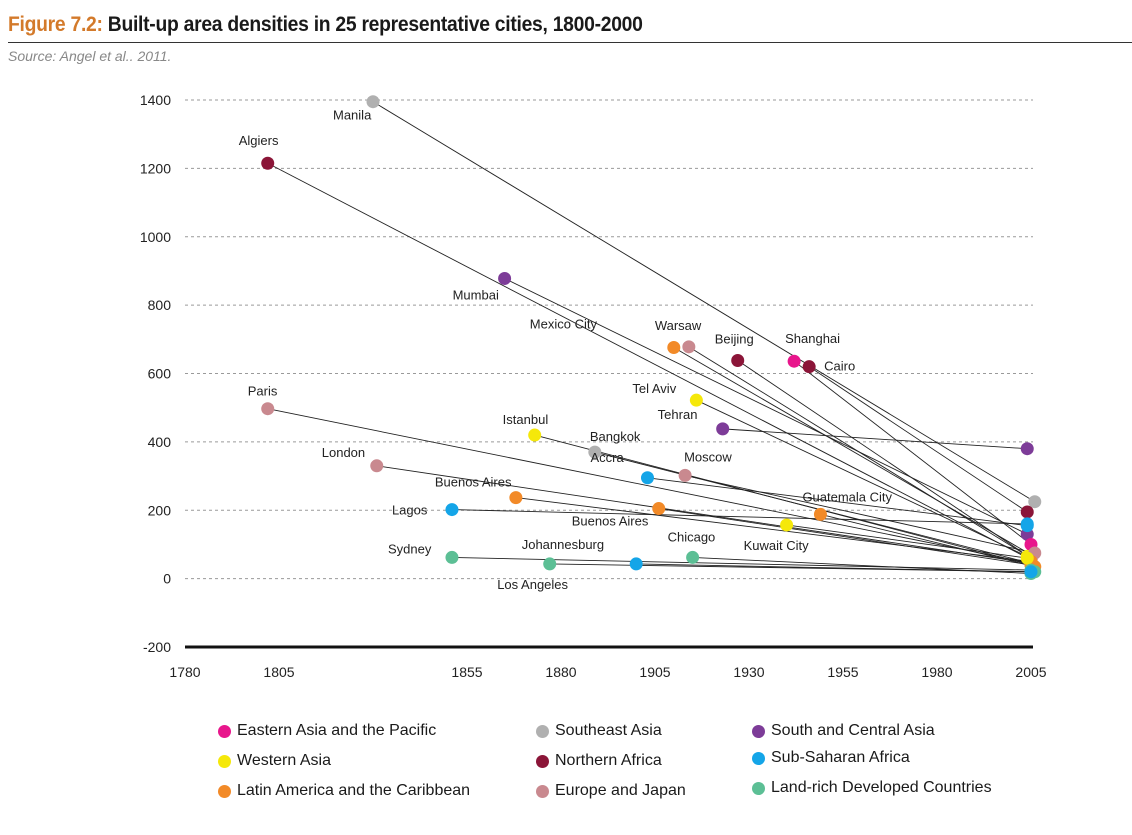  What do you see at coordinates (840, 757) in the screenshot?
I see `legend-label: Sub-Saharan Africa` at bounding box center [840, 757].